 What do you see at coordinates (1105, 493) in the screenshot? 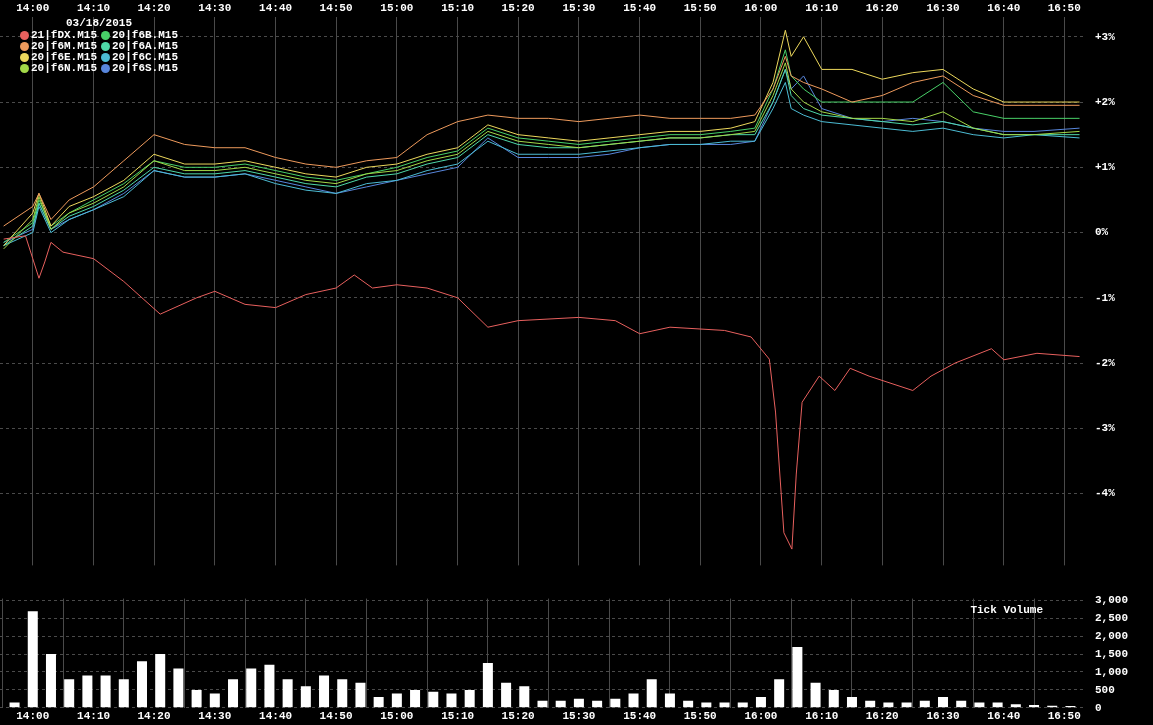
I see `y-tick-label: -4%` at bounding box center [1105, 493].